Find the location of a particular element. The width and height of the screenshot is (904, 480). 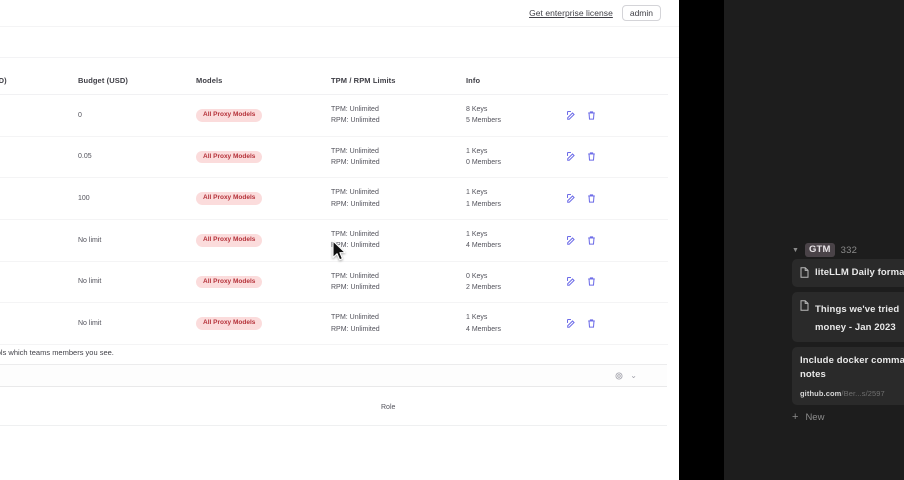

list-item-title-line2: notes is located at coordinates (813, 374).